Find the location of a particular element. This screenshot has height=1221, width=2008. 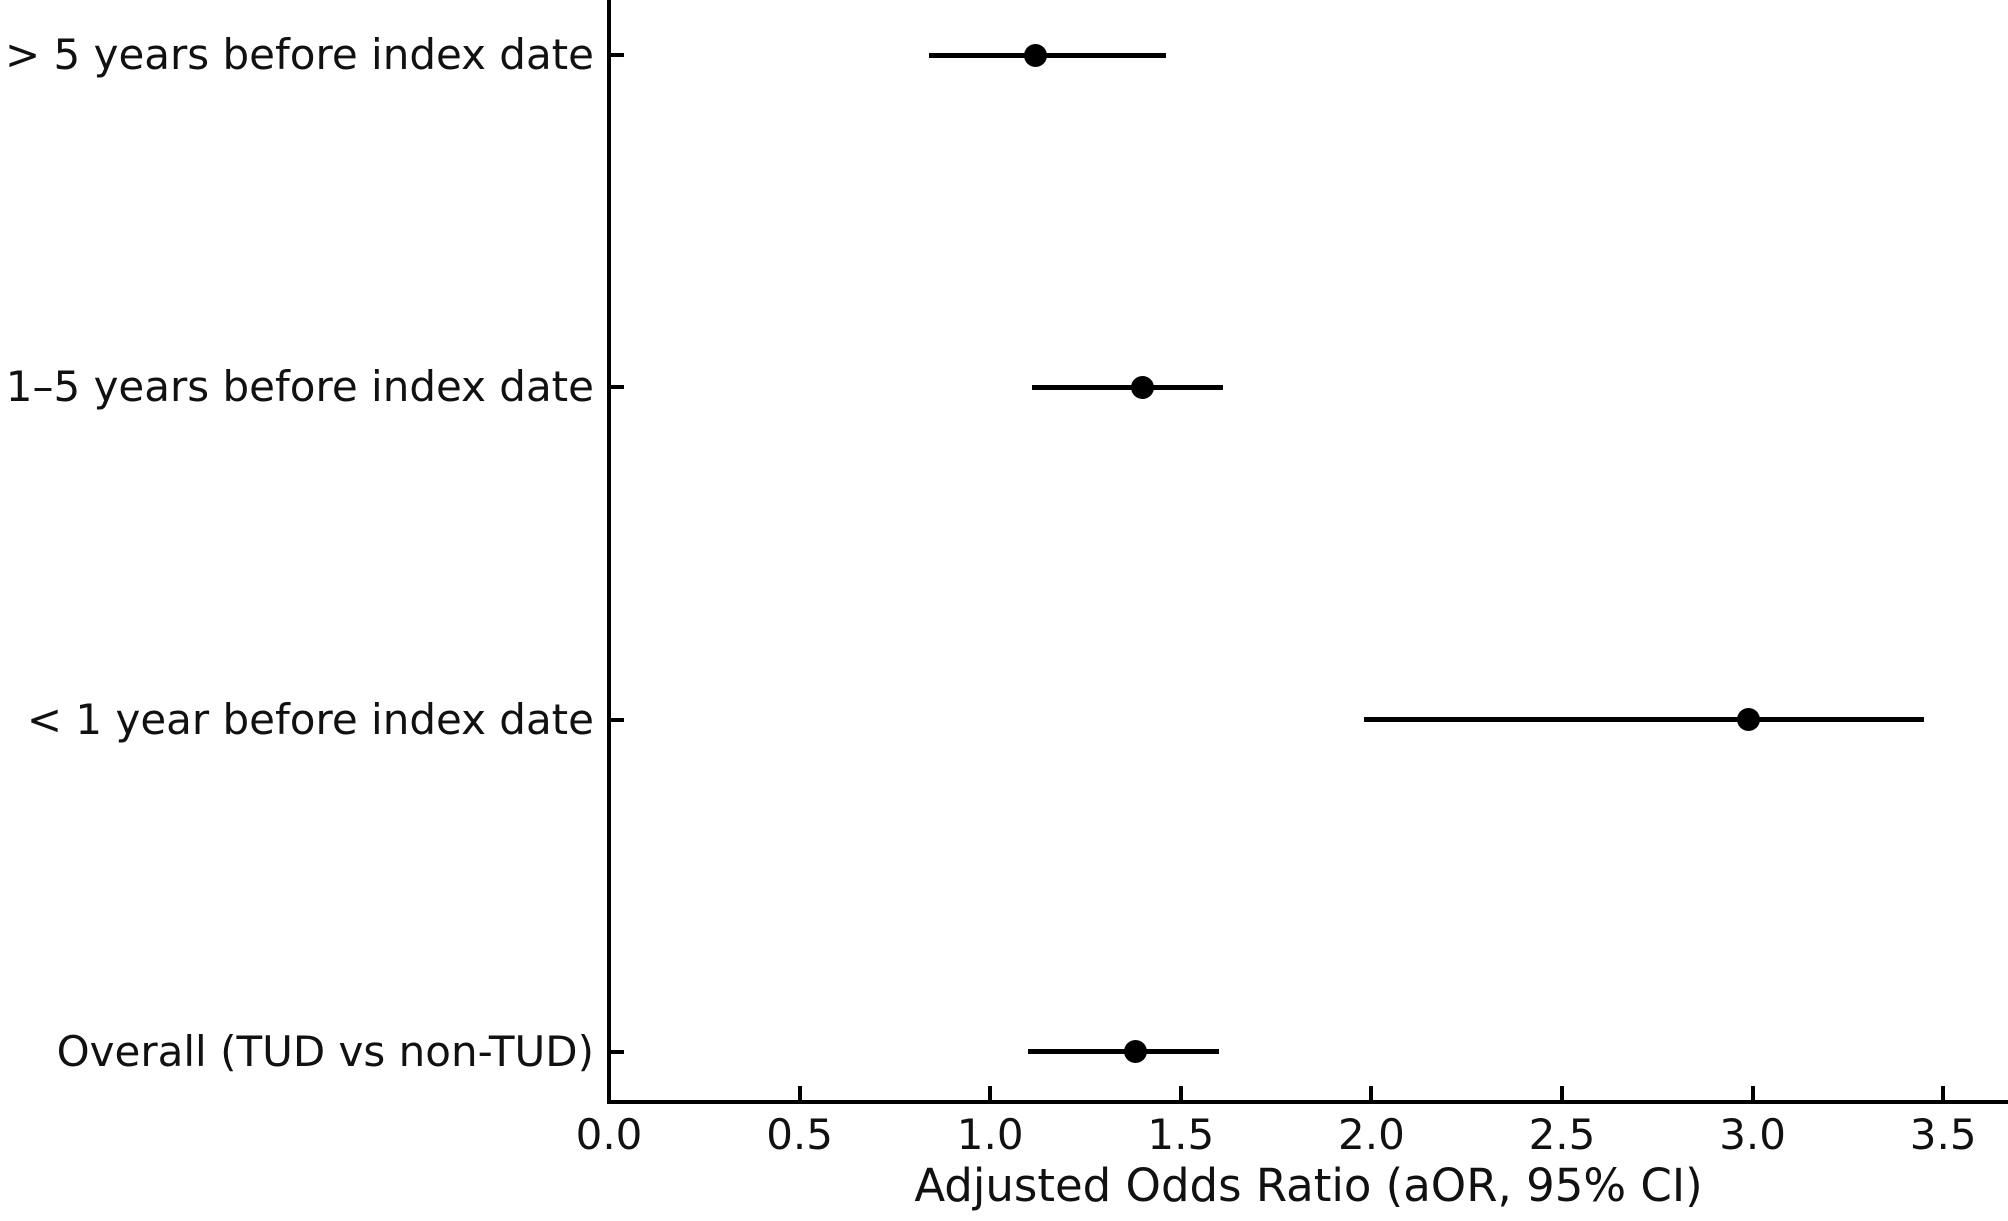

x-axis-tick-label: 1.0 is located at coordinates (990, 1134).